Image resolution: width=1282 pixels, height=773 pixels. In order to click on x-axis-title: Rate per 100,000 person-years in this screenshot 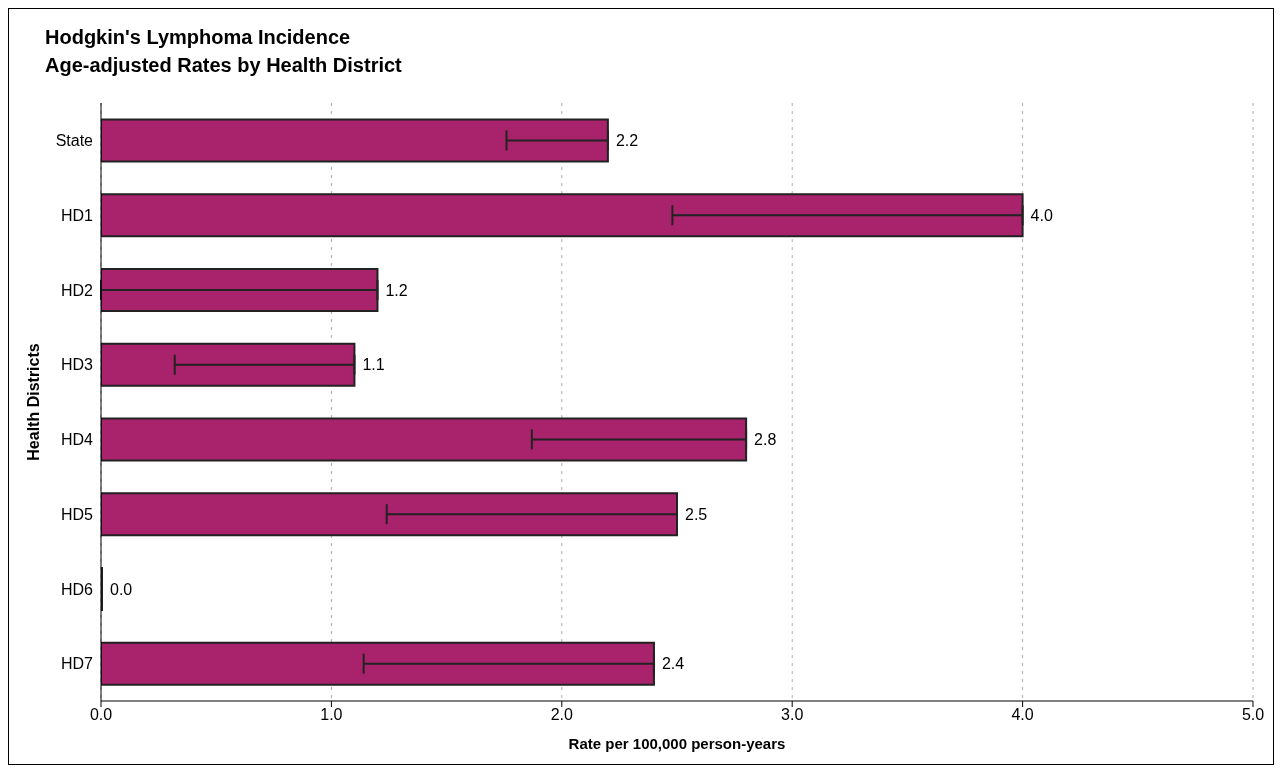, I will do `click(677, 743)`.